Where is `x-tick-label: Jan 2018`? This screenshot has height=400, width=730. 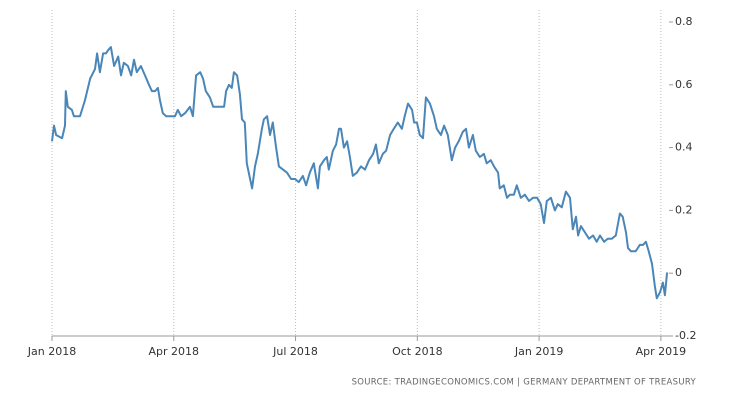 x-tick-label: Jan 2018 is located at coordinates (51, 351).